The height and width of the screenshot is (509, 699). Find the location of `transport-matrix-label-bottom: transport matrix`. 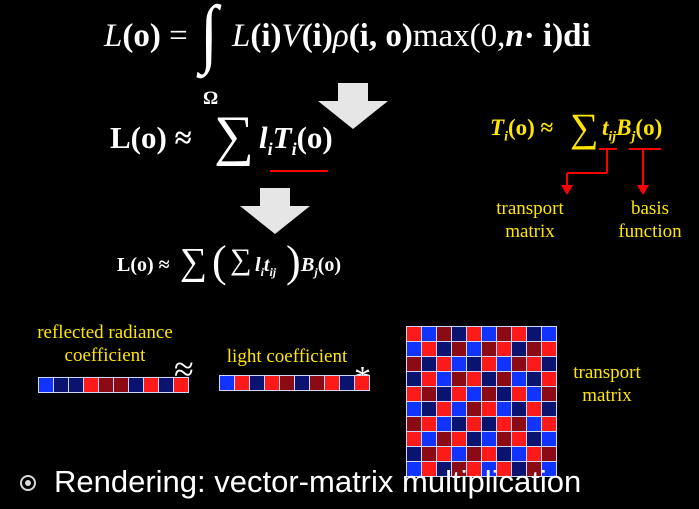

transport-matrix-label-bottom: transport matrix is located at coordinates (607, 384).